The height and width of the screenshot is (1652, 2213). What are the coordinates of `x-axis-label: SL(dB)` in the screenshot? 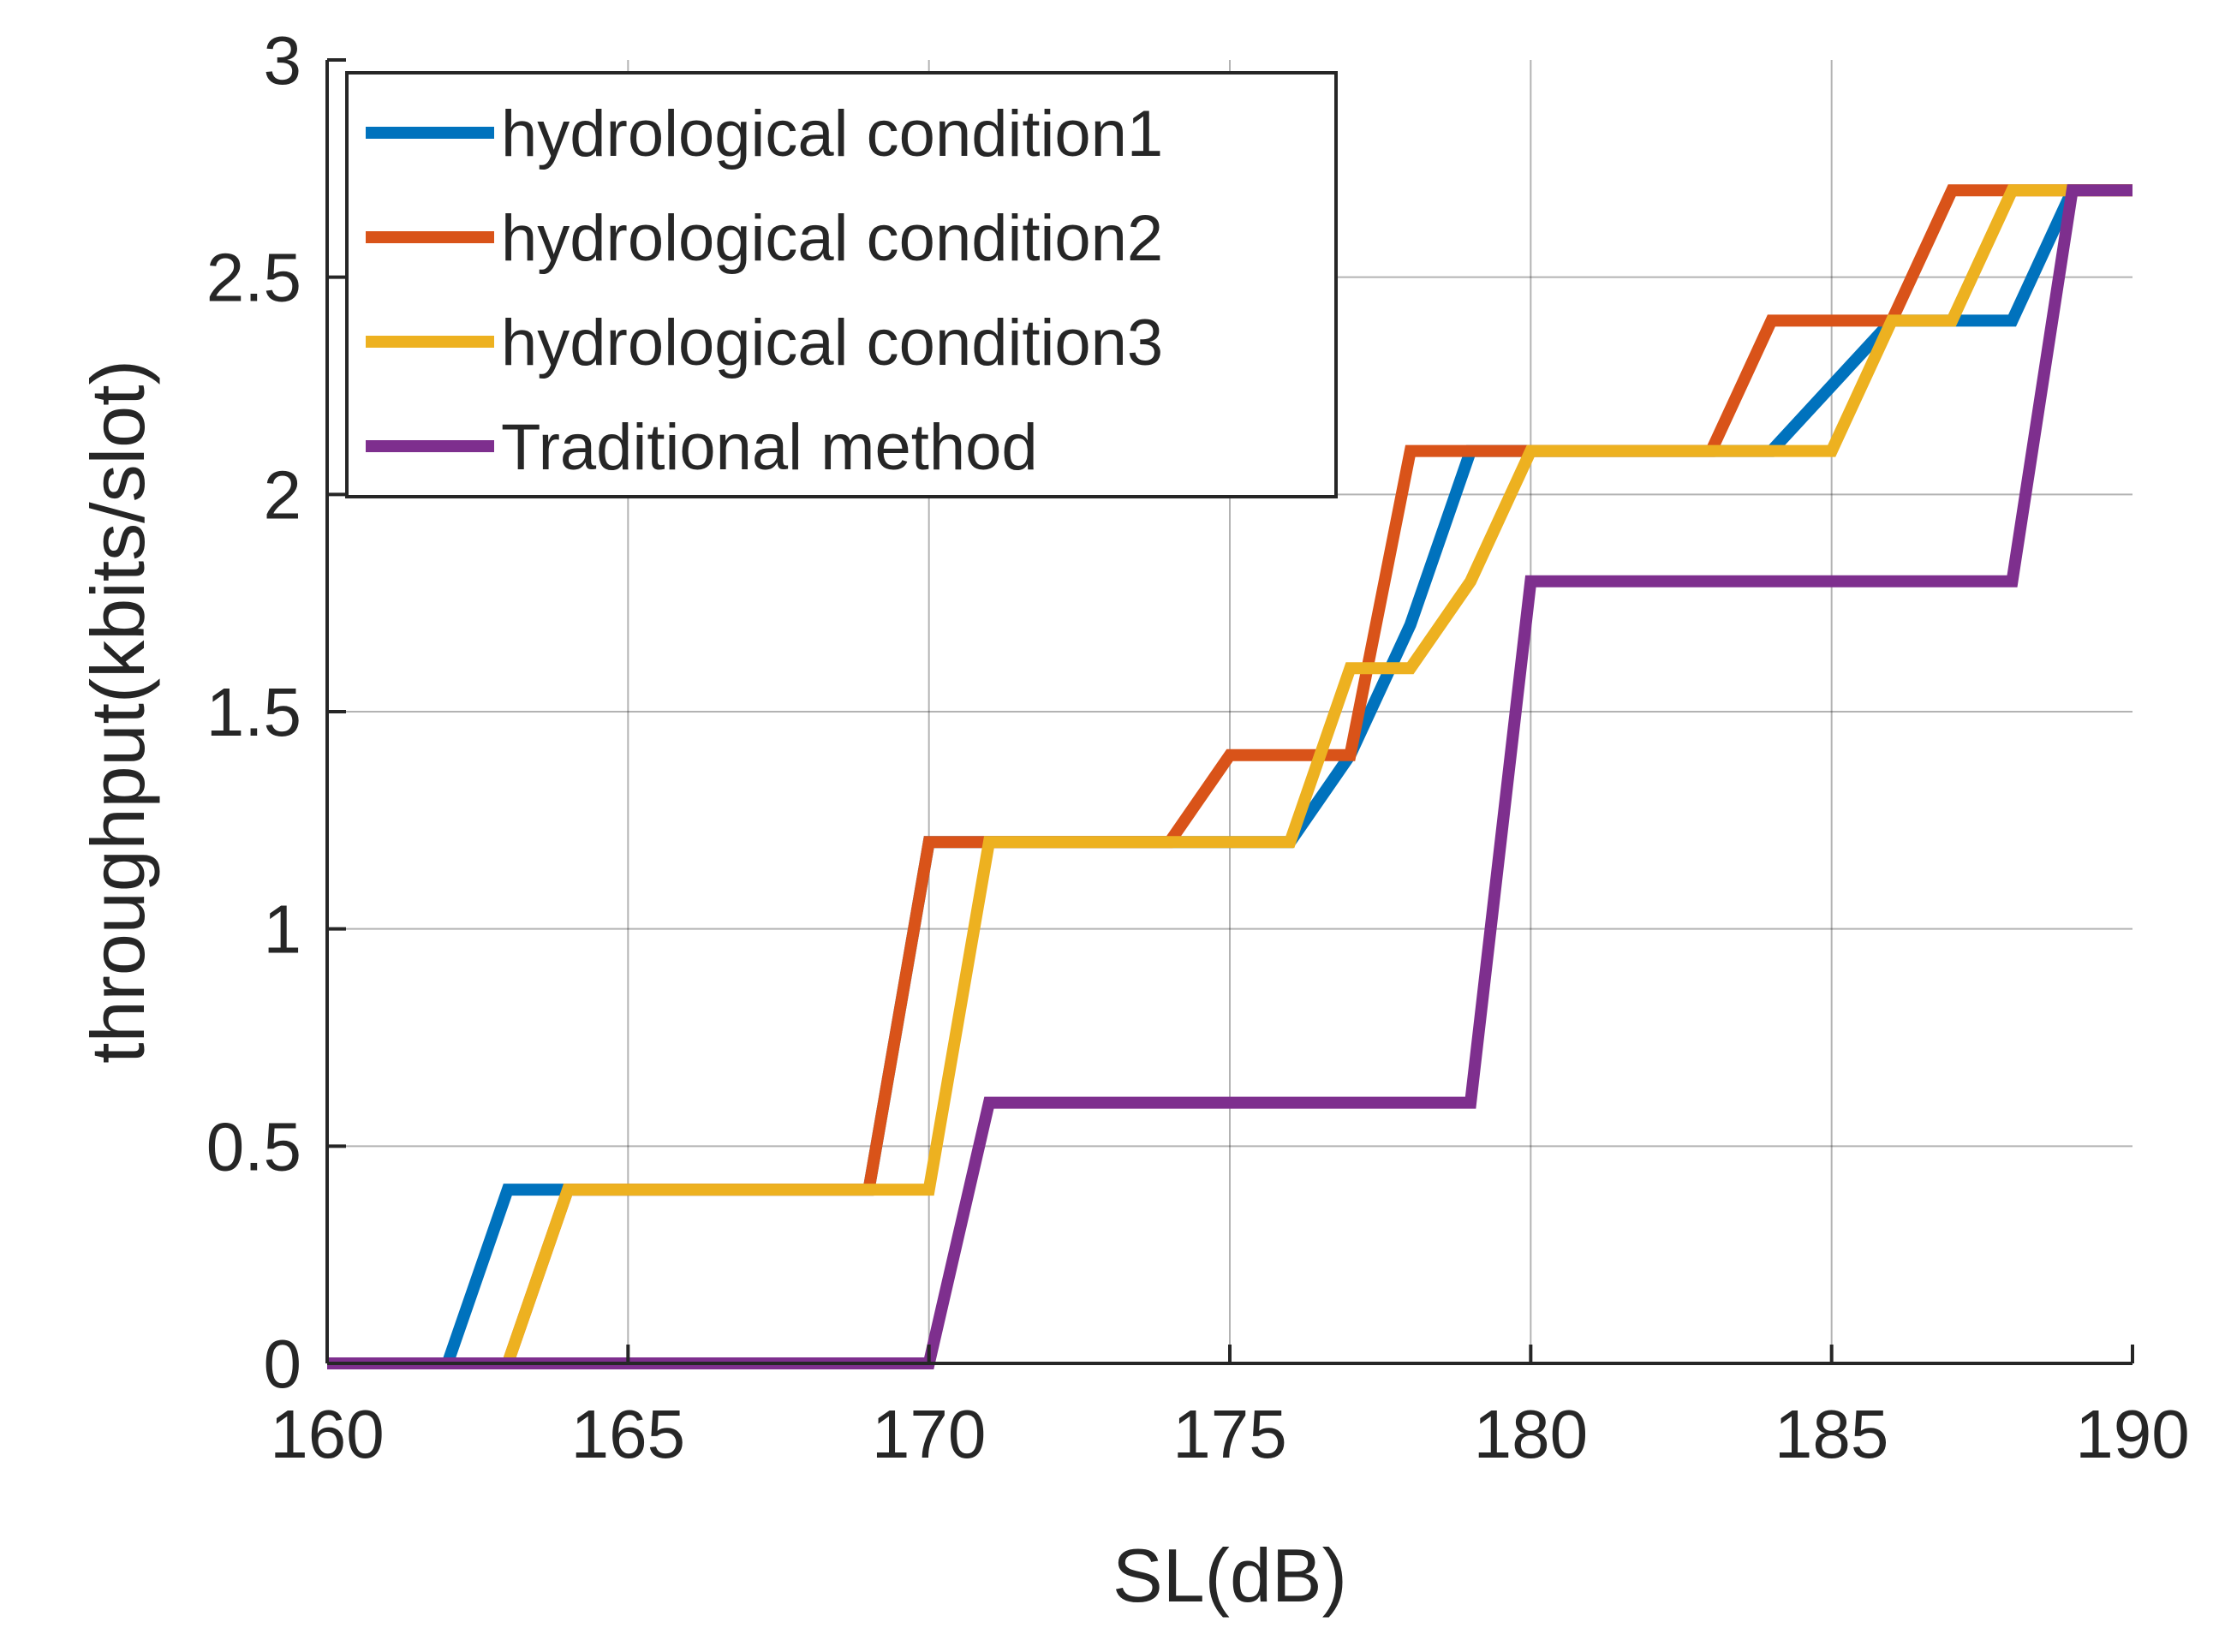 It's located at (1230, 1575).